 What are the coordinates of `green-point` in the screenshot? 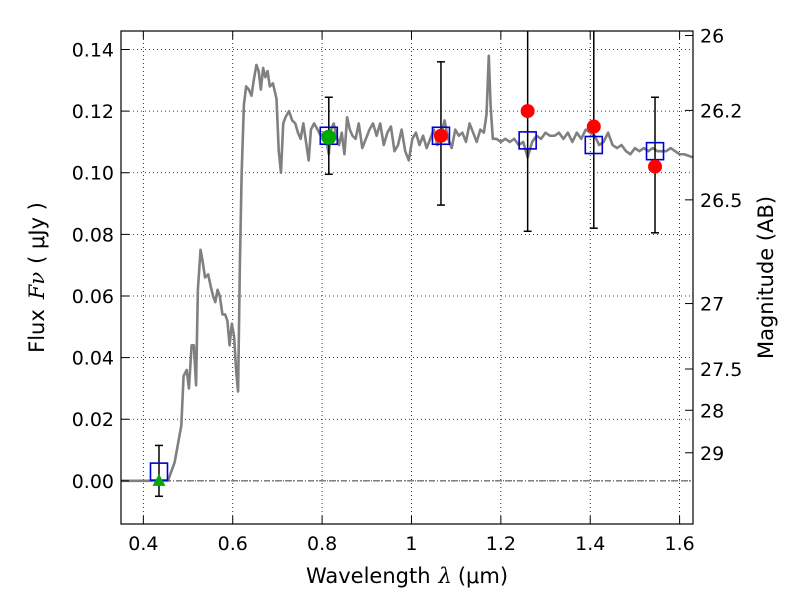 It's located at (329, 137).